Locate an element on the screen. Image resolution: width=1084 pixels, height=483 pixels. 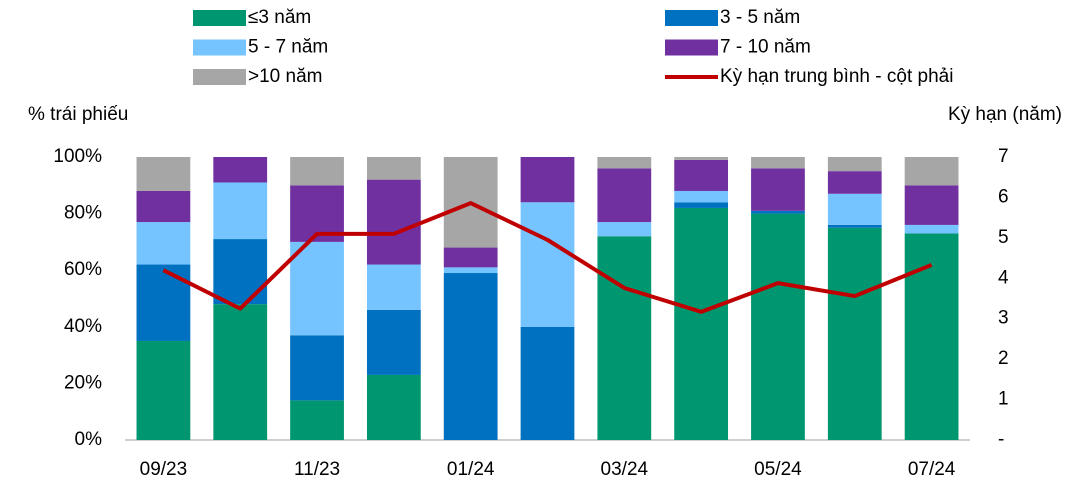
y2-tick-label: 6 is located at coordinates (1003, 196).